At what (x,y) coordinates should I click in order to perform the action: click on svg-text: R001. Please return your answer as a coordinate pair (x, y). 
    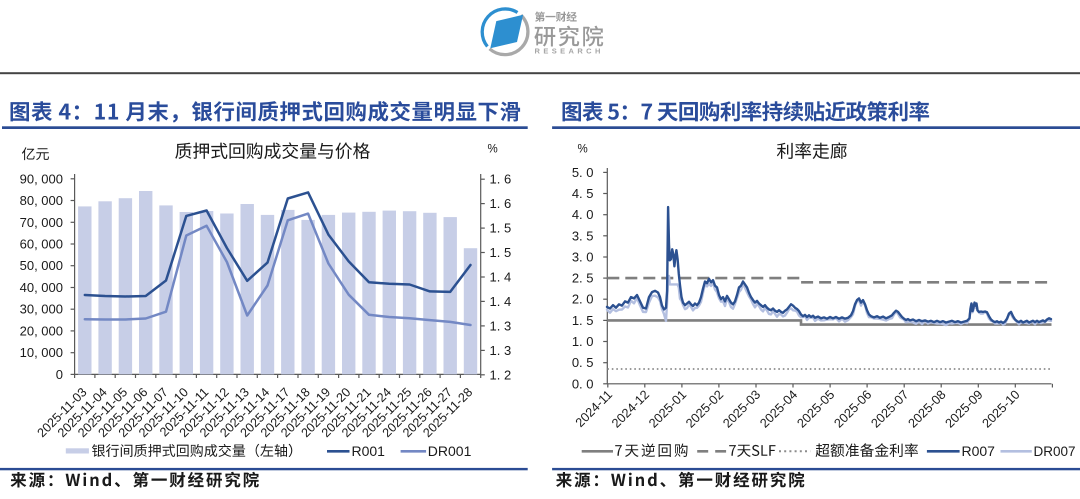
    Looking at the image, I should click on (369, 451).